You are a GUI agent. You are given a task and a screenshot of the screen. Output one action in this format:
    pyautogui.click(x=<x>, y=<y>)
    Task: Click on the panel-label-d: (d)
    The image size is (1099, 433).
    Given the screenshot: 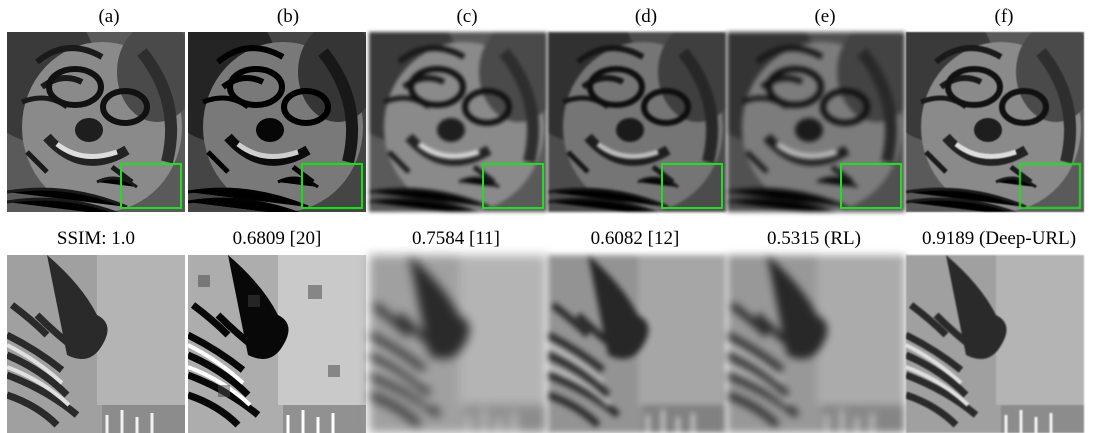 What is the action you would take?
    pyautogui.click(x=646, y=16)
    